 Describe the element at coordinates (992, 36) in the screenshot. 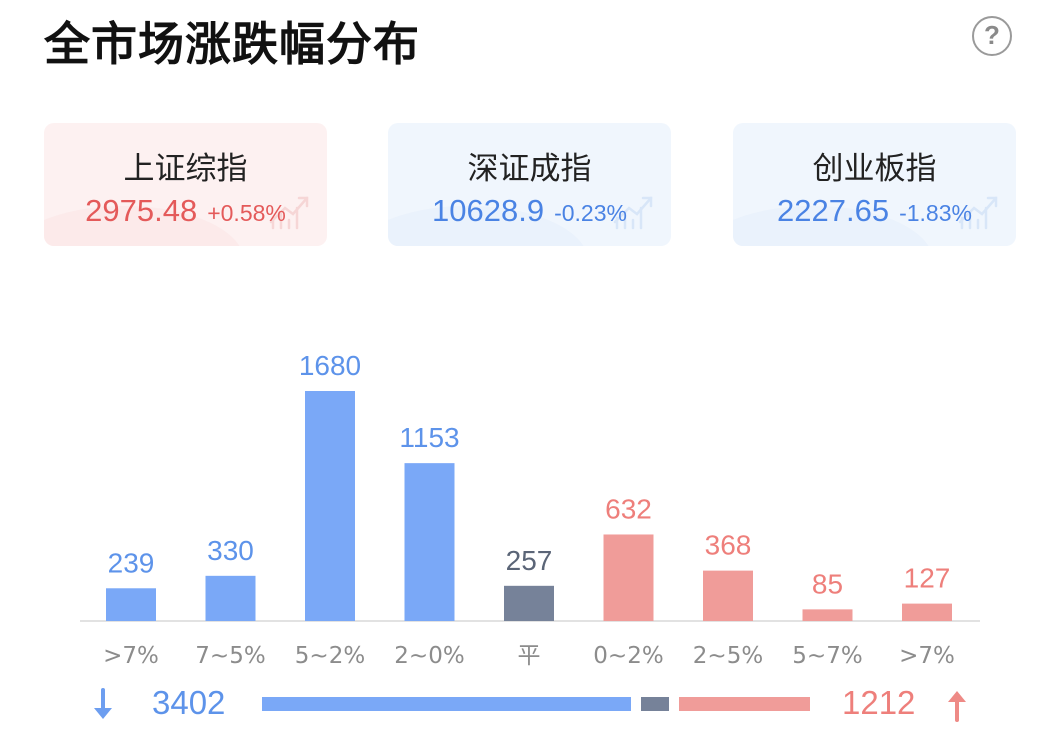

I see `question-circle-icon: ?` at that location.